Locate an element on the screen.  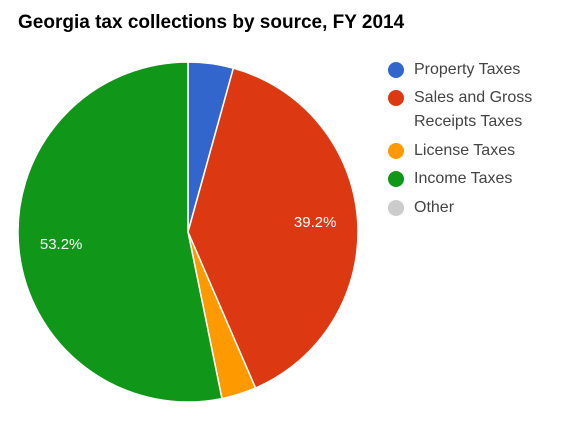
value-label: 53.2% is located at coordinates (61, 244).